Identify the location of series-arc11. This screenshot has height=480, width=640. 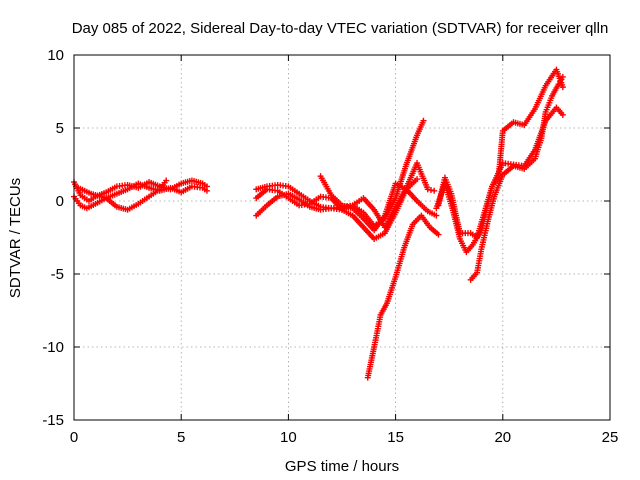
(516, 178).